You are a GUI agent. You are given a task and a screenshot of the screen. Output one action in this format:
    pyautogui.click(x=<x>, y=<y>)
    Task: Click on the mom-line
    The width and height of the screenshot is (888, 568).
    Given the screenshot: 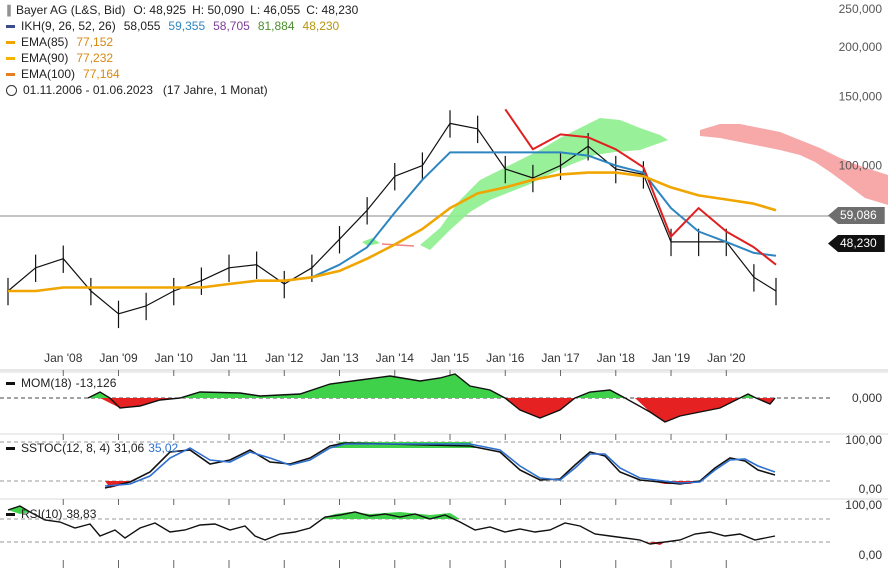 What is the action you would take?
    pyautogui.click(x=431, y=398)
    